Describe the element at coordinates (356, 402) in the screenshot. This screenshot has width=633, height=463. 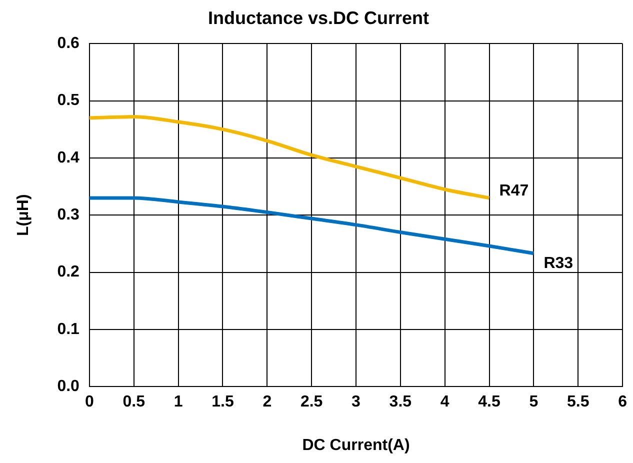
I see `x-tick-label: 3` at that location.